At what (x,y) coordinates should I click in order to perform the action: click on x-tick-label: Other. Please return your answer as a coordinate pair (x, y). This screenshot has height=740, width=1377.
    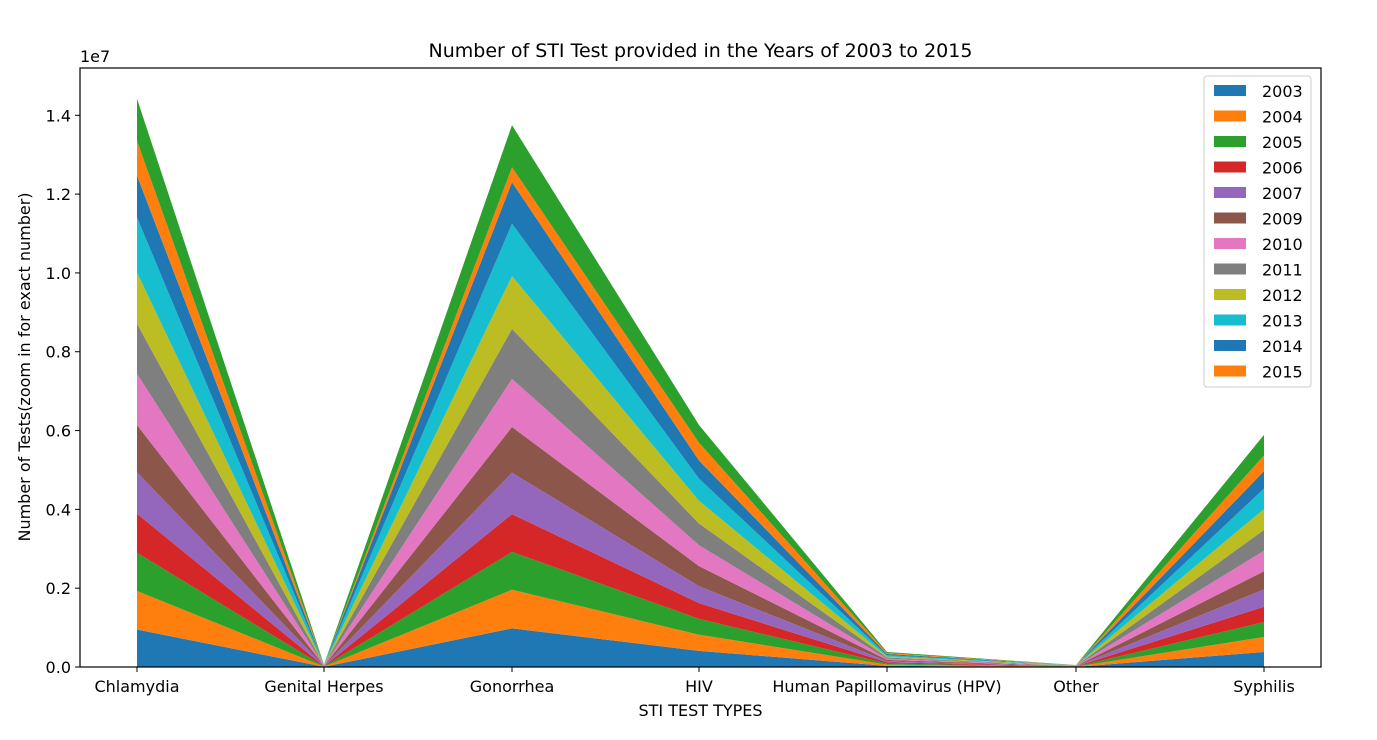
    Looking at the image, I should click on (1076, 686).